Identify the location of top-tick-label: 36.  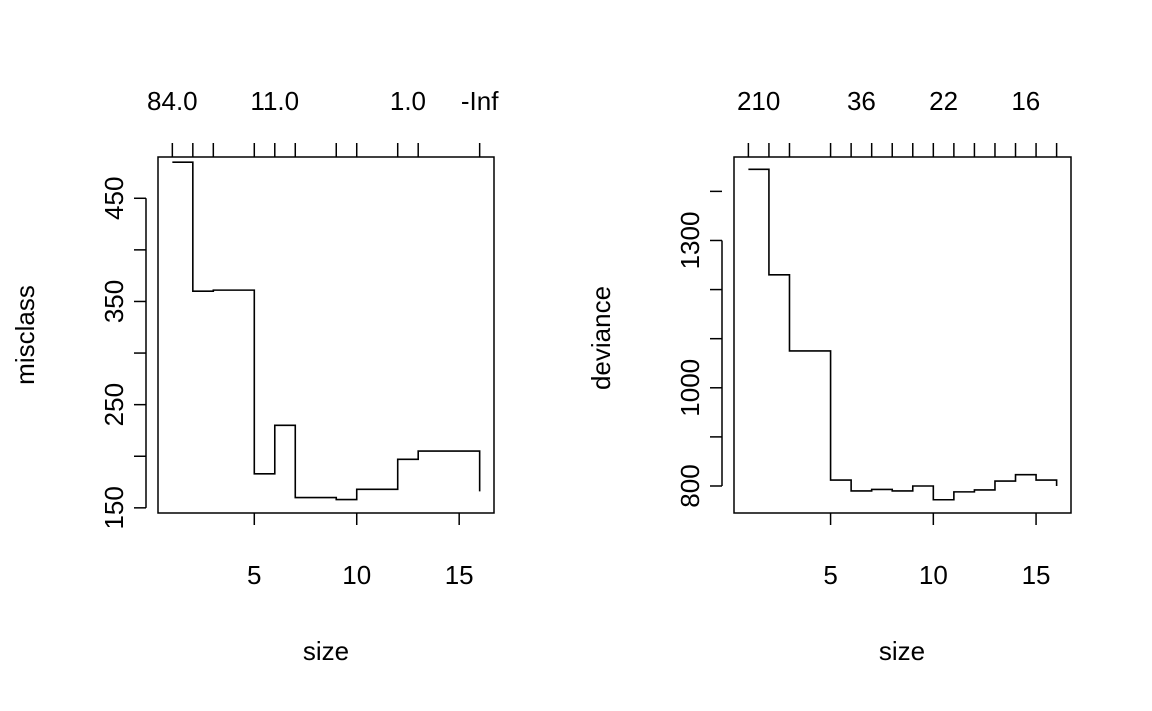
(861, 101).